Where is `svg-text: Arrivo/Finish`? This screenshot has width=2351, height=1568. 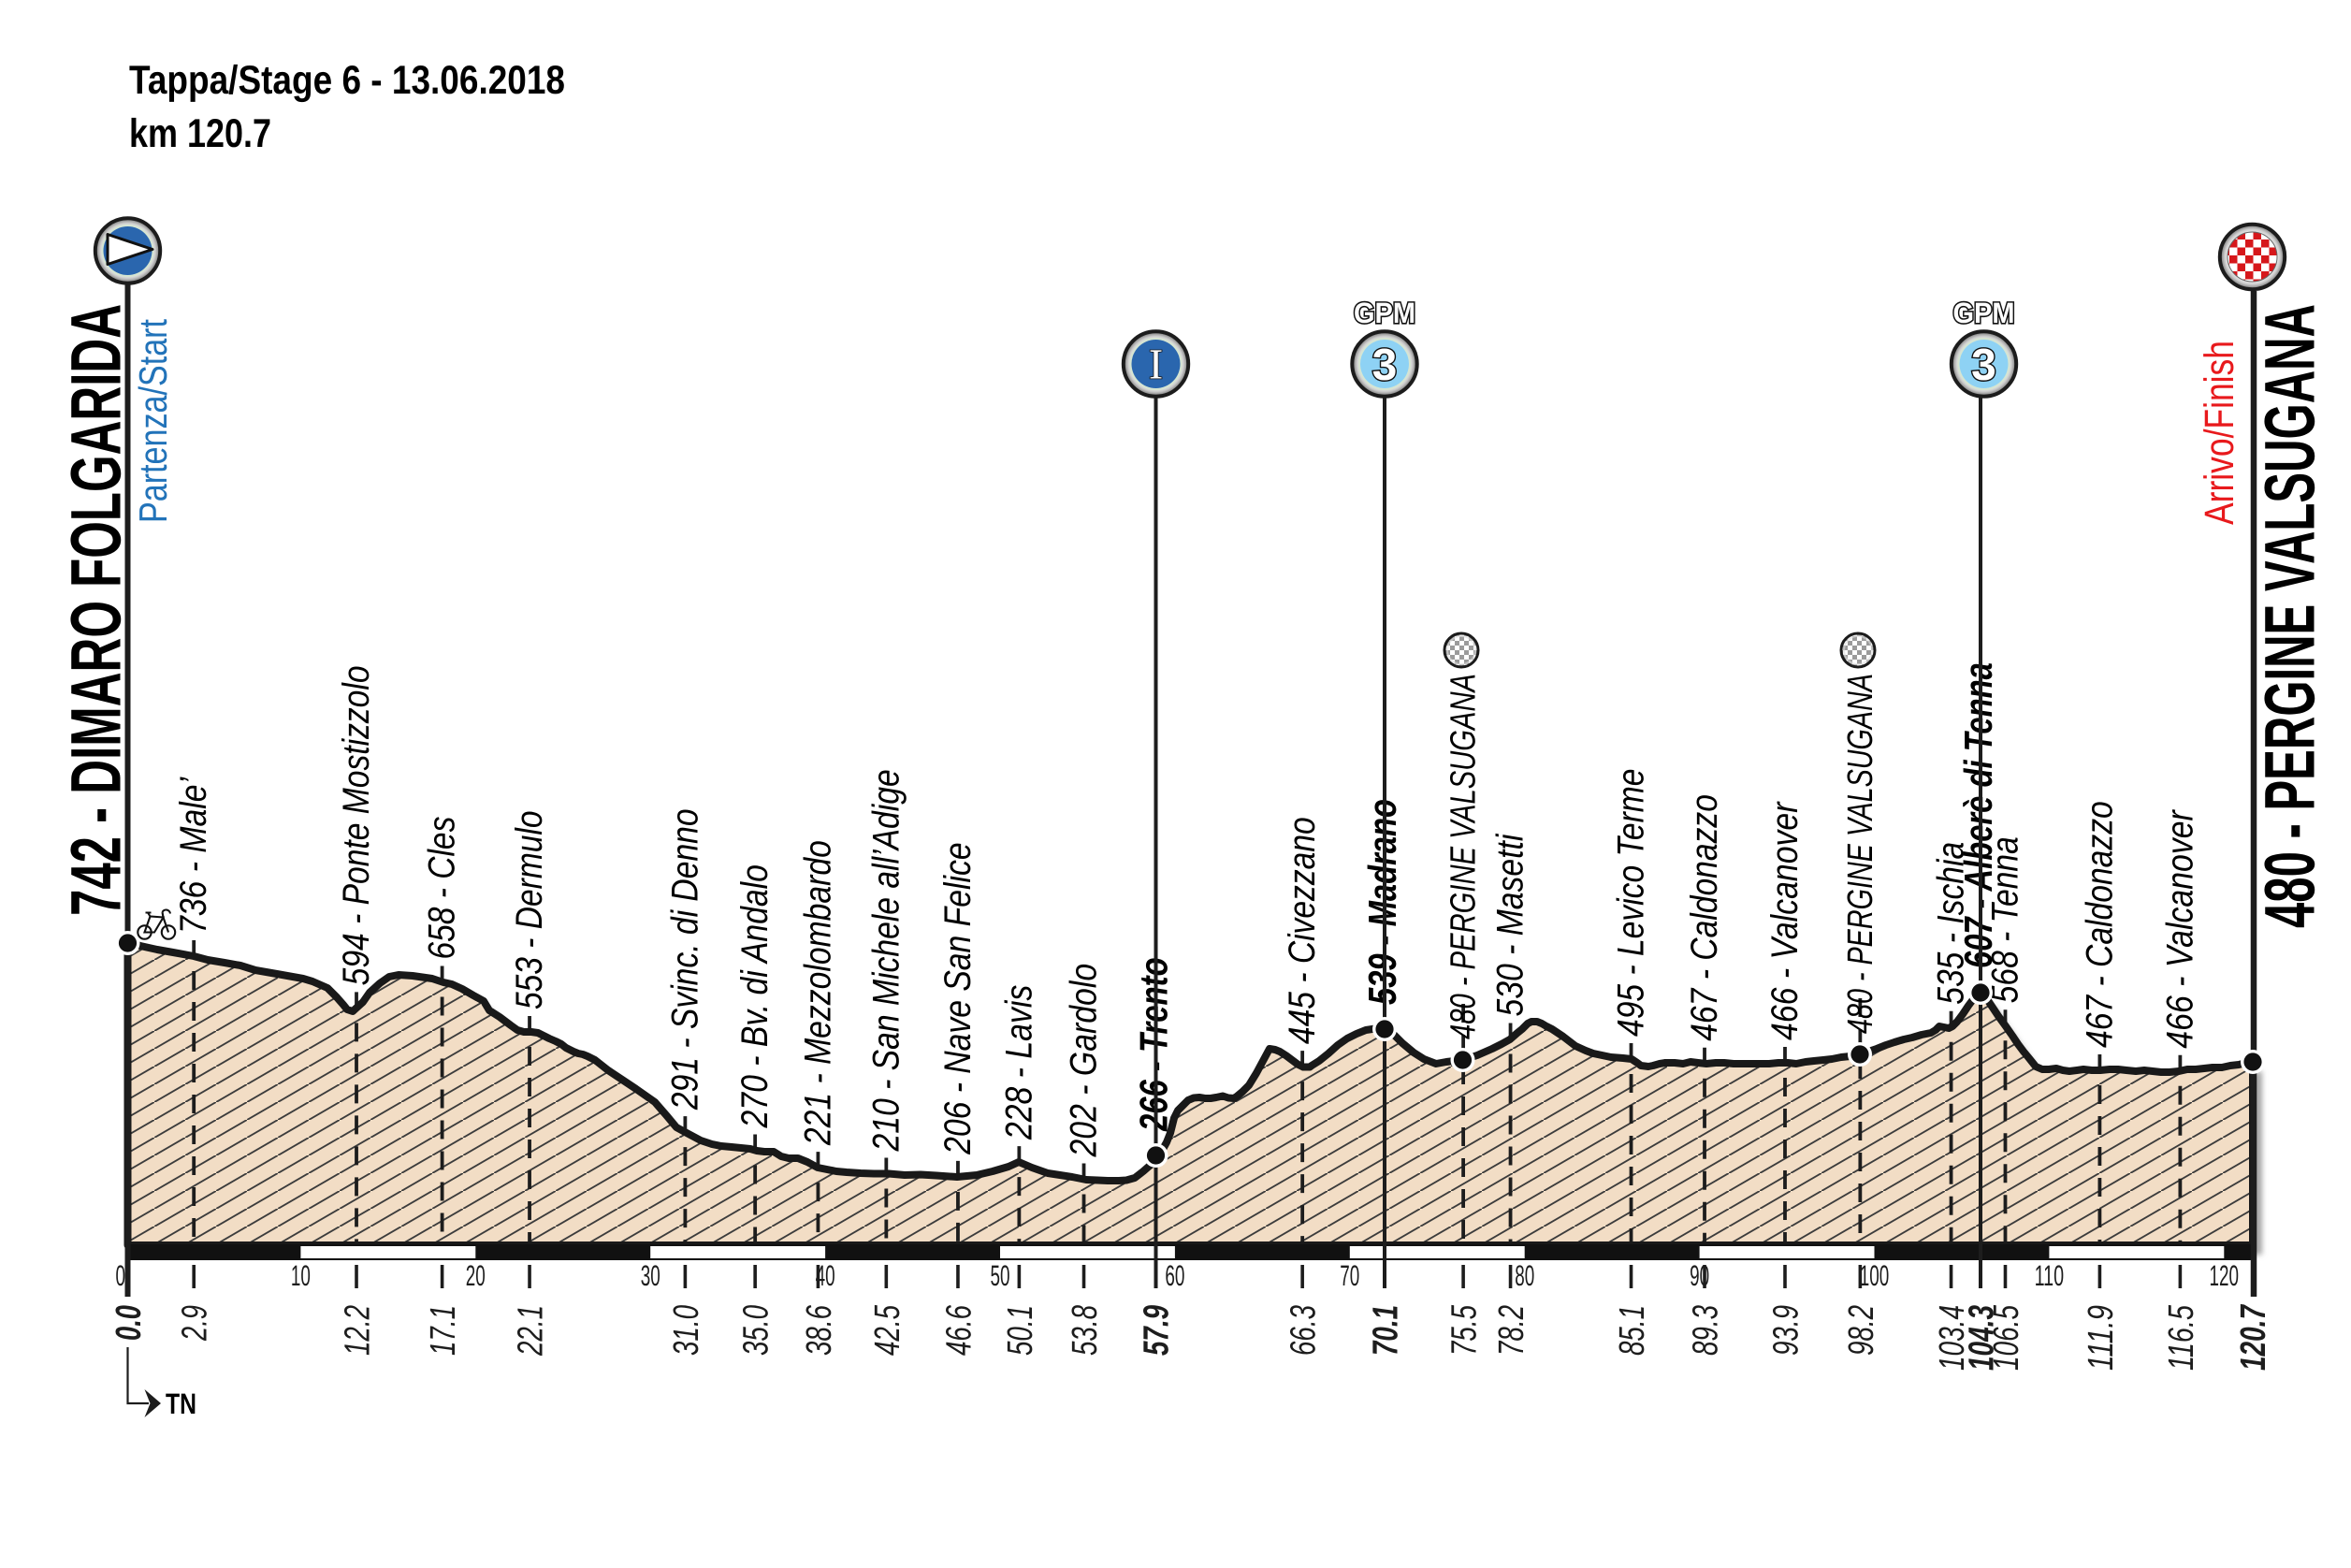
svg-text: Arrivo/Finish is located at coordinates (2219, 433).